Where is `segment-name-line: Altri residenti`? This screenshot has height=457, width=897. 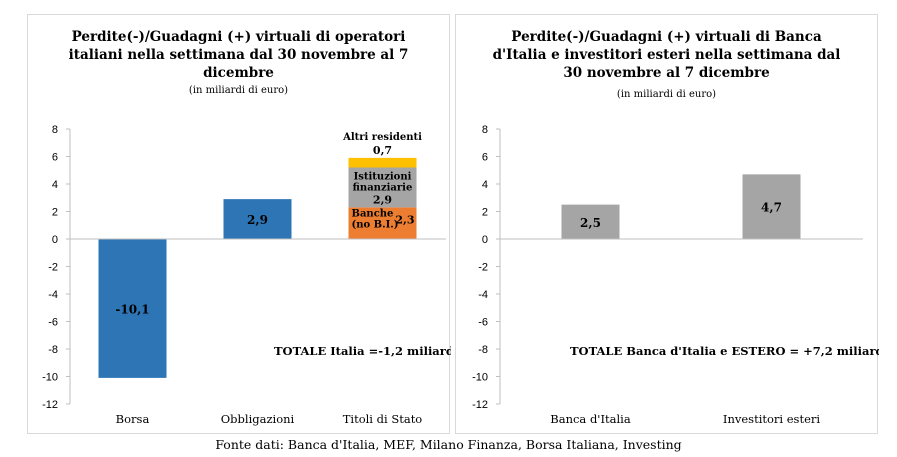
segment-name-line: Altri residenti is located at coordinates (382, 137).